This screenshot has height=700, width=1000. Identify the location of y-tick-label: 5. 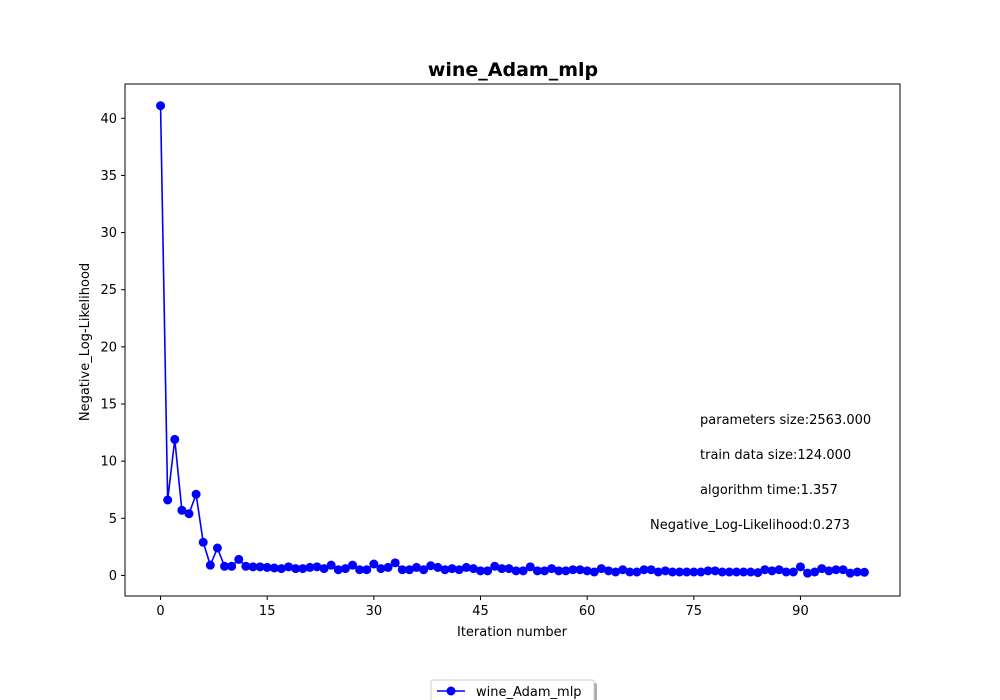
(113, 519).